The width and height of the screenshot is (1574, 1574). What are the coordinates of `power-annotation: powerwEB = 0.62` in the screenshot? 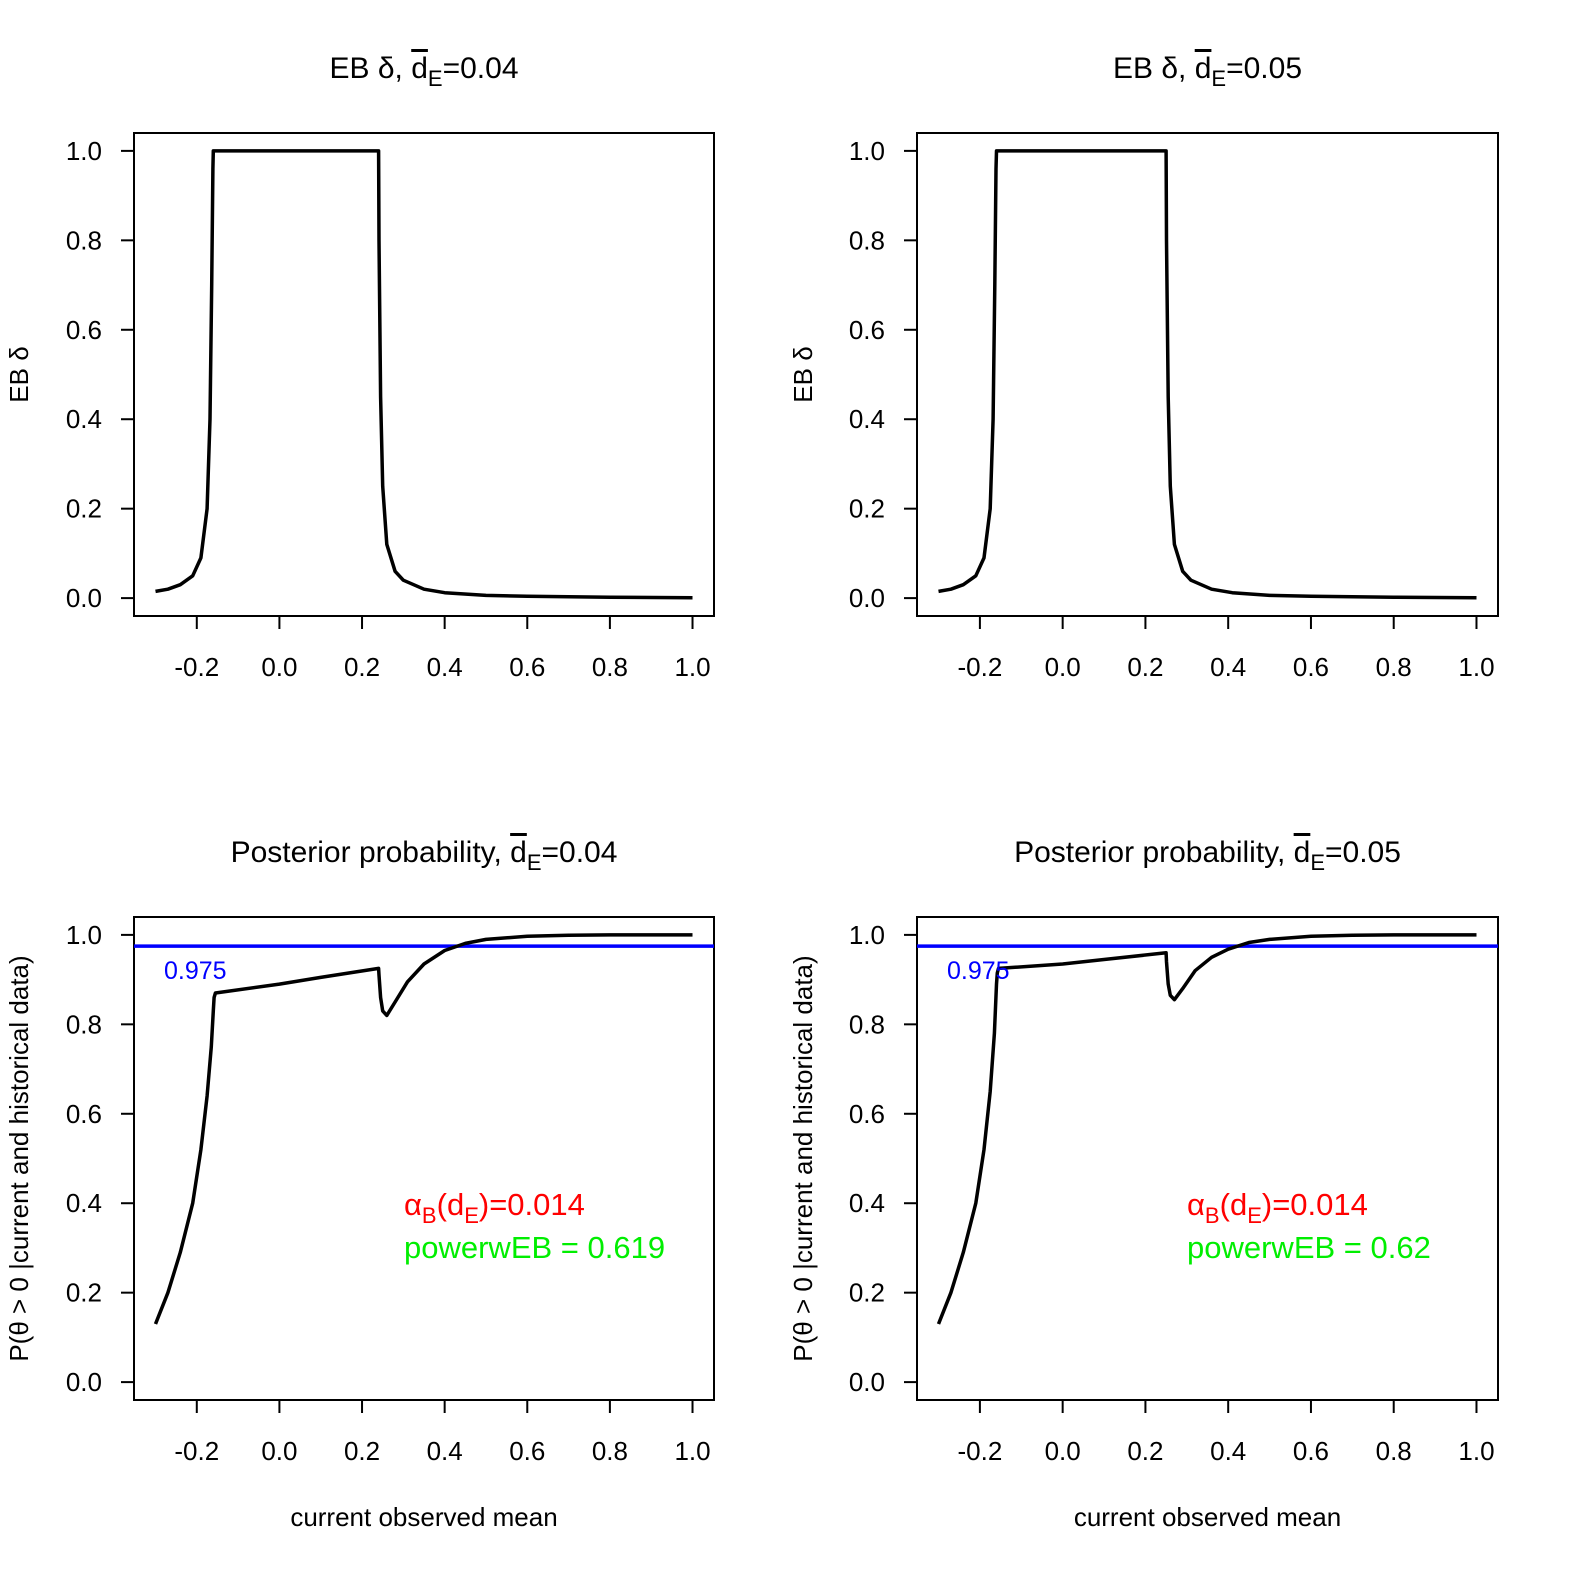 It's located at (1309, 1247).